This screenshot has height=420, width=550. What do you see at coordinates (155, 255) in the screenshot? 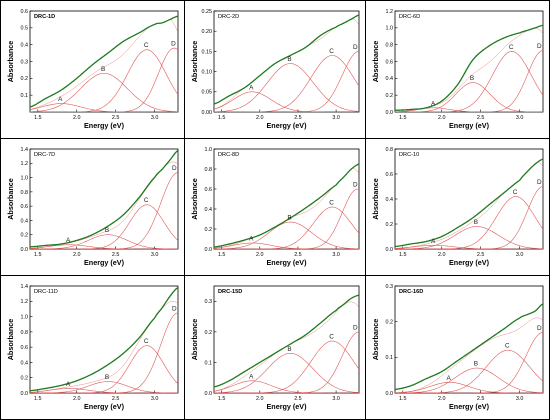
I see `p4-xtick-label-3: 3.0` at bounding box center [155, 255].